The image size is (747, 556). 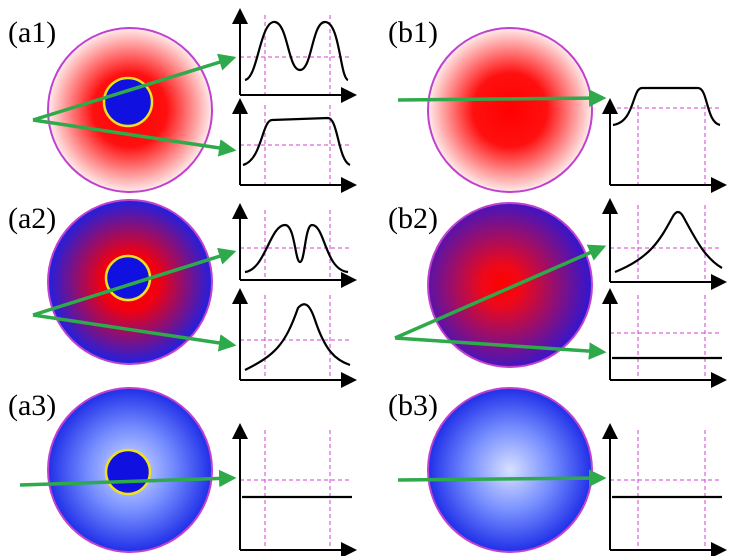 What do you see at coordinates (32, 405) in the screenshot?
I see `panel-label: (a3)` at bounding box center [32, 405].